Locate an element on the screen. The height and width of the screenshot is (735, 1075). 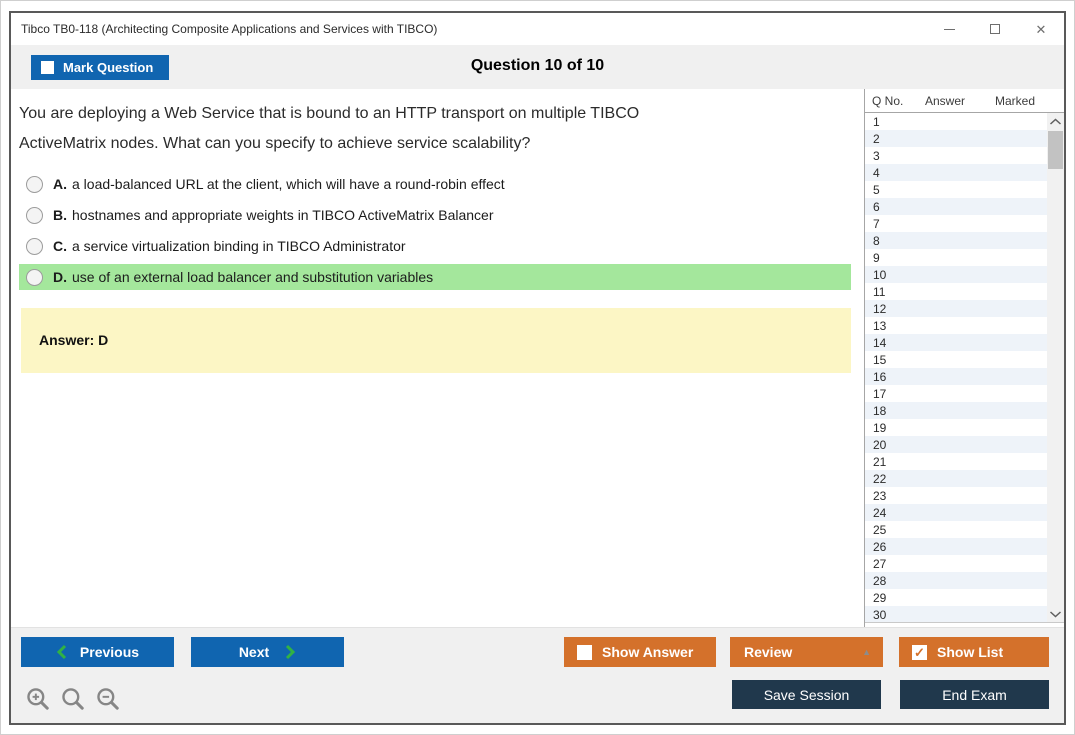
question-list-row: 28 is located at coordinates (956, 580).